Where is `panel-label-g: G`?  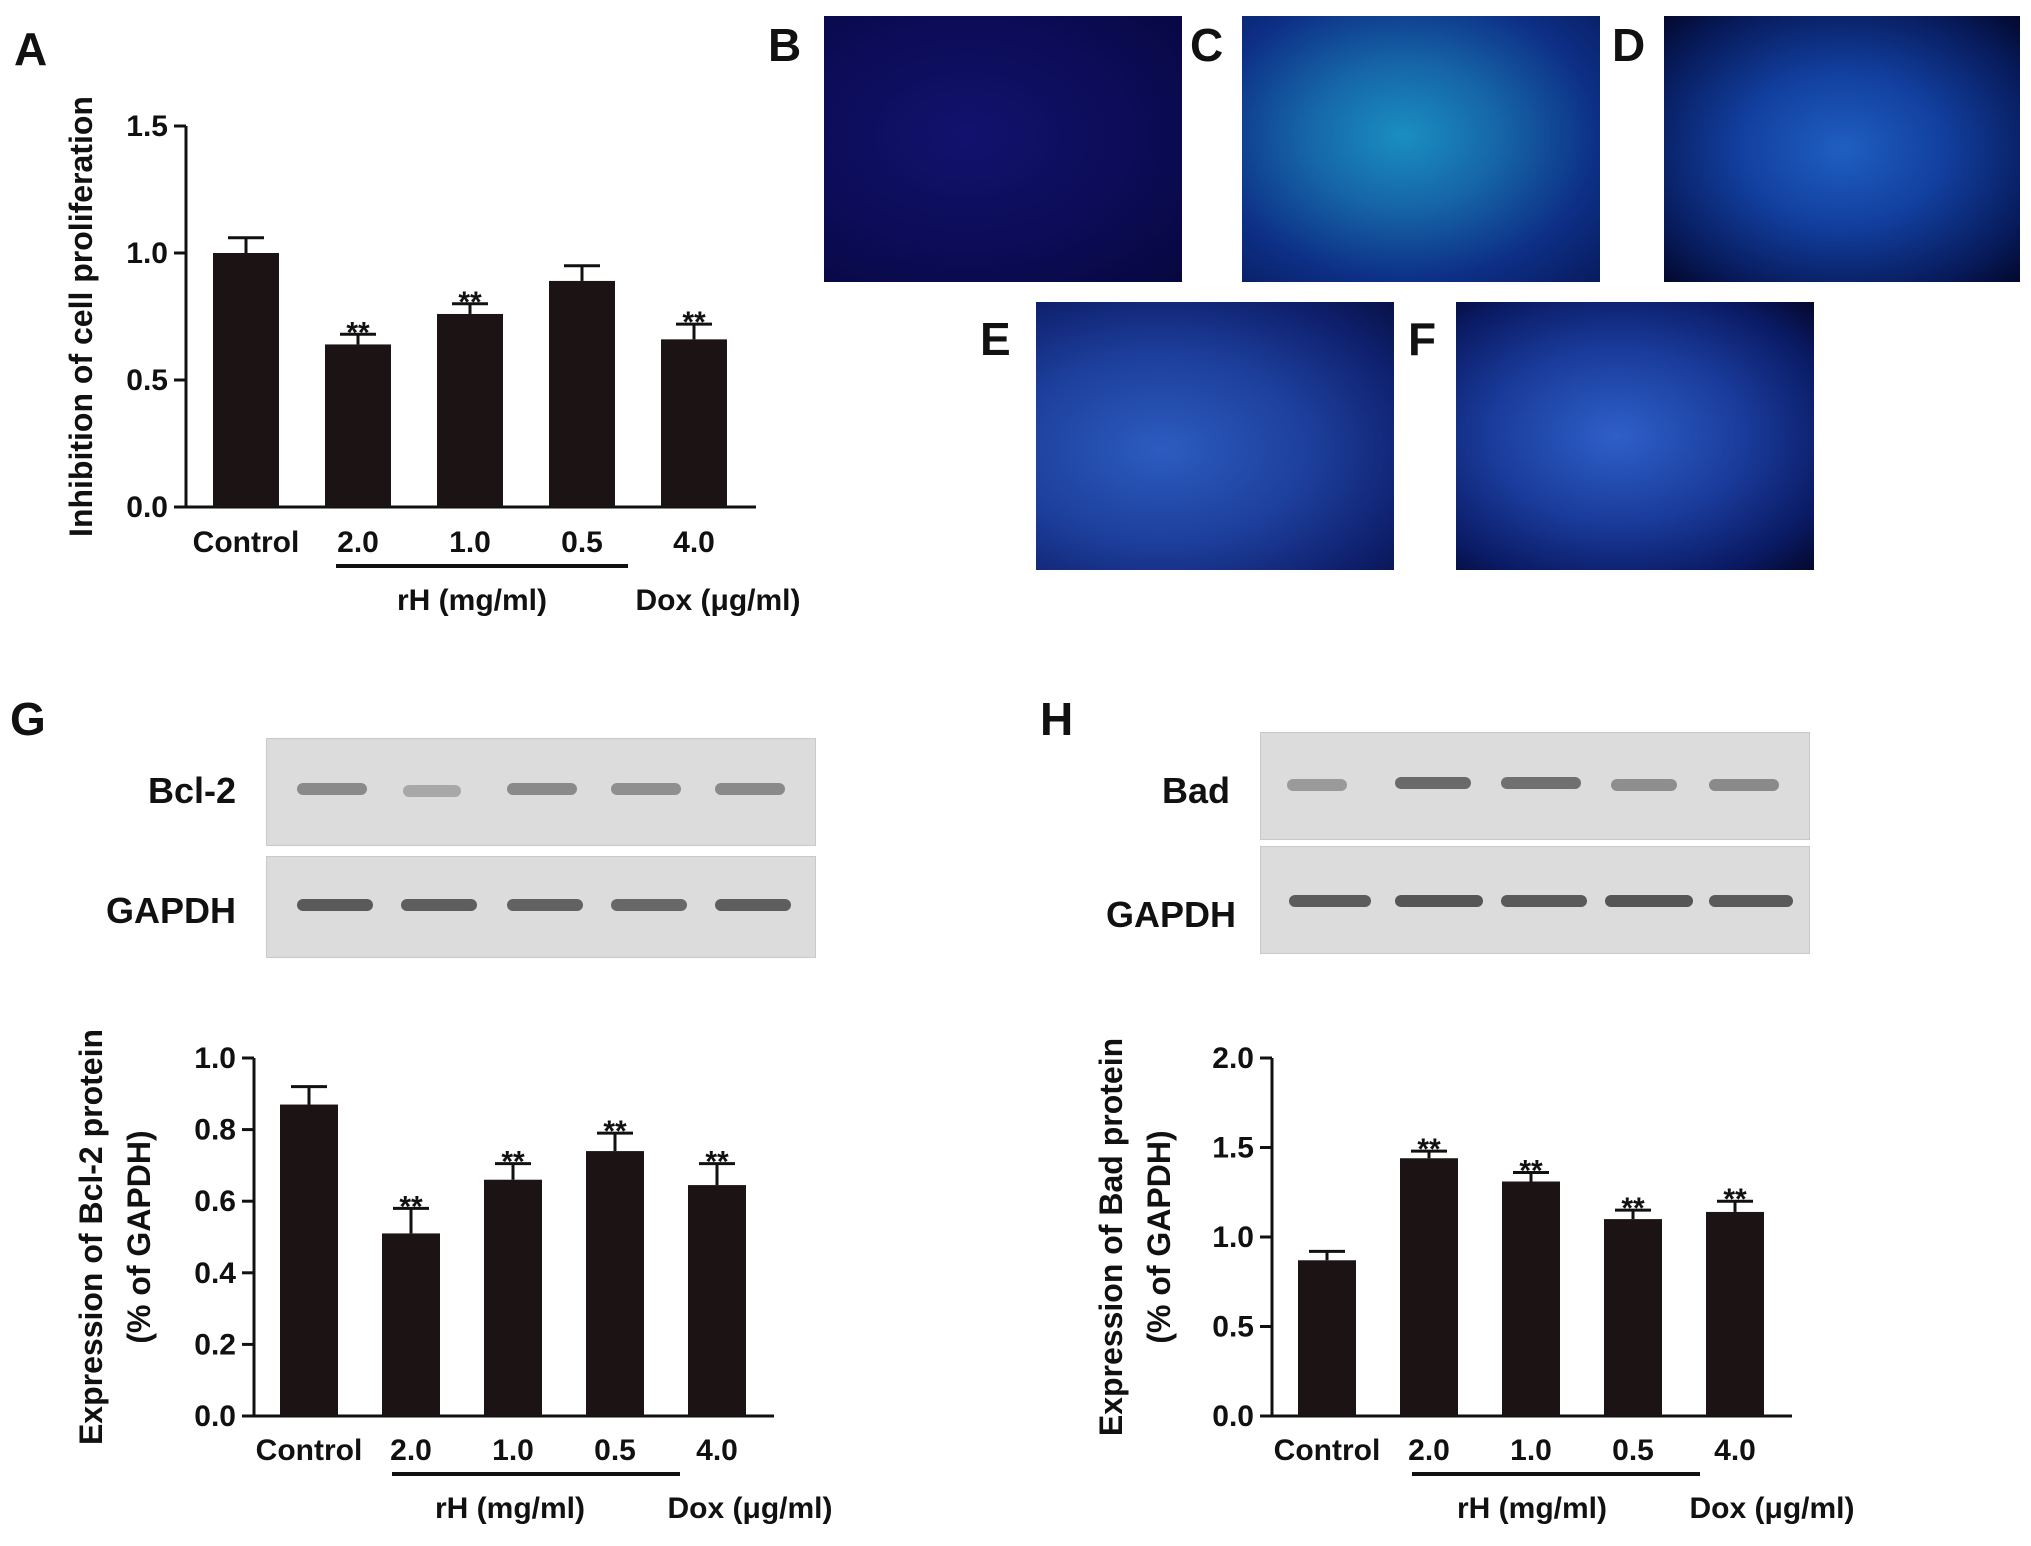
panel-label-g: G is located at coordinates (28, 719).